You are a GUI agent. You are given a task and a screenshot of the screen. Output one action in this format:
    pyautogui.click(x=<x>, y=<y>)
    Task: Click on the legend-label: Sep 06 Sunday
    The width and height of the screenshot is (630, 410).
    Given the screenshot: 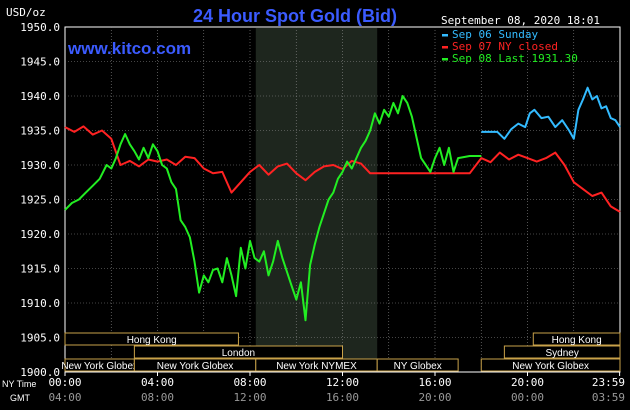 What is the action you would take?
    pyautogui.click(x=495, y=34)
    